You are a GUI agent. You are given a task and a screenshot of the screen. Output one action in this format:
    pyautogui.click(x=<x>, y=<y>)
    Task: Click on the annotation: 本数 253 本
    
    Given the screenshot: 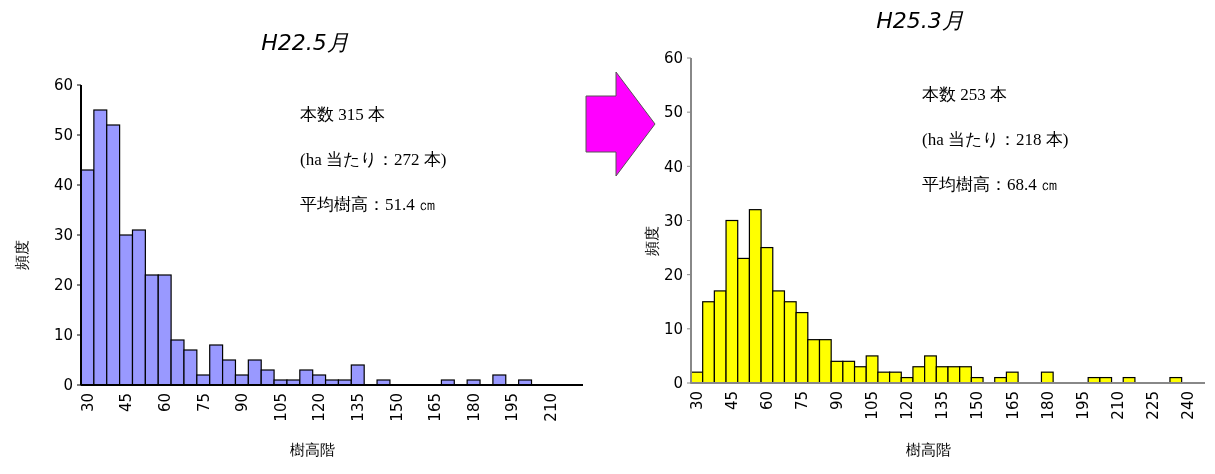 What is the action you would take?
    pyautogui.click(x=964, y=94)
    